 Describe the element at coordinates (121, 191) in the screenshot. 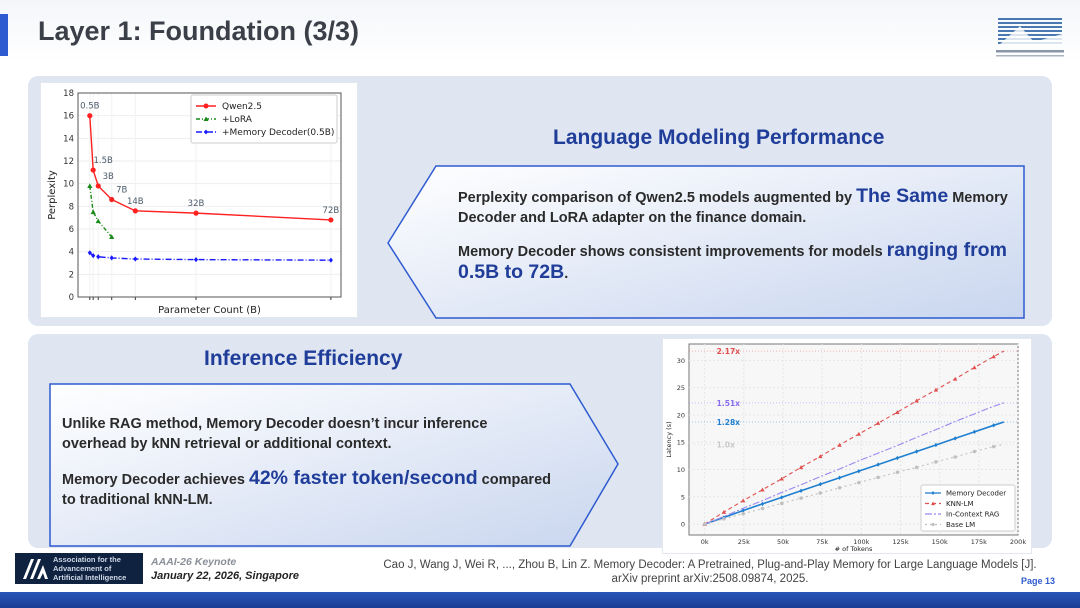

I see `point-label: 7B` at that location.